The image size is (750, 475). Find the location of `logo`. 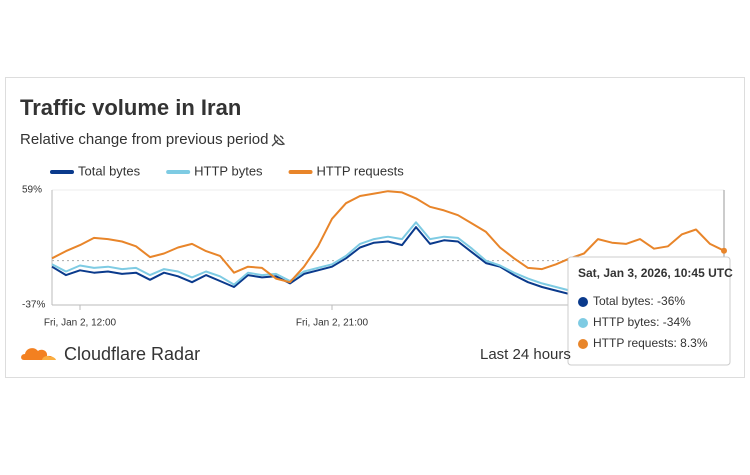

logo is located at coordinates (38, 354).